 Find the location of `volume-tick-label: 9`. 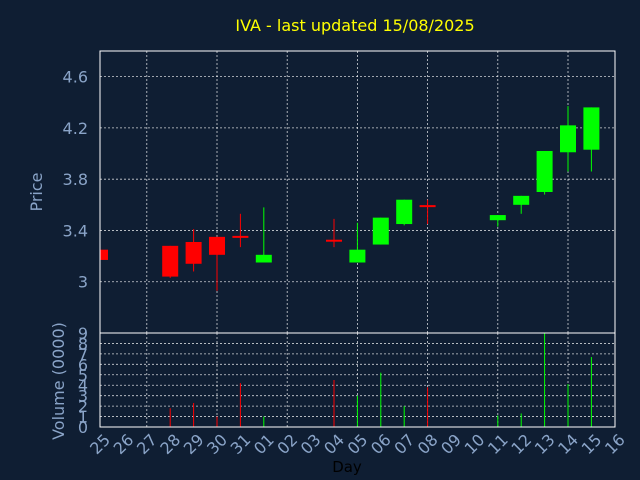

volume-tick-label: 9 is located at coordinates (83, 333).